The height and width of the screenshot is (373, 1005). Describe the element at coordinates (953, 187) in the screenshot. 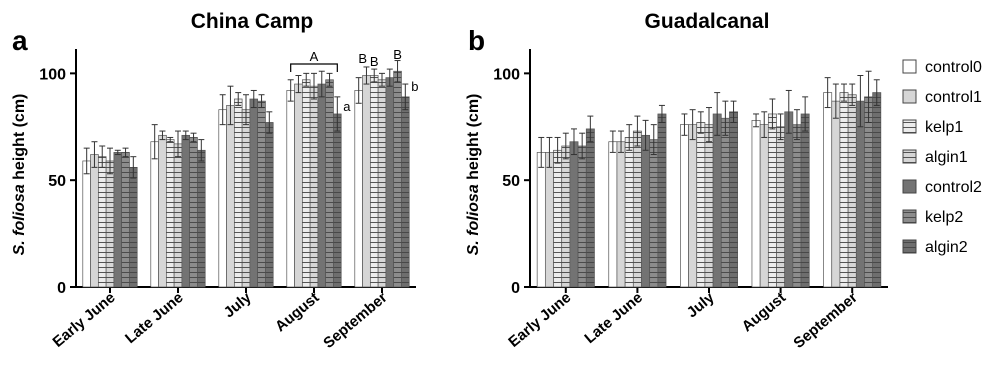

I see `legend-label: control2` at that location.